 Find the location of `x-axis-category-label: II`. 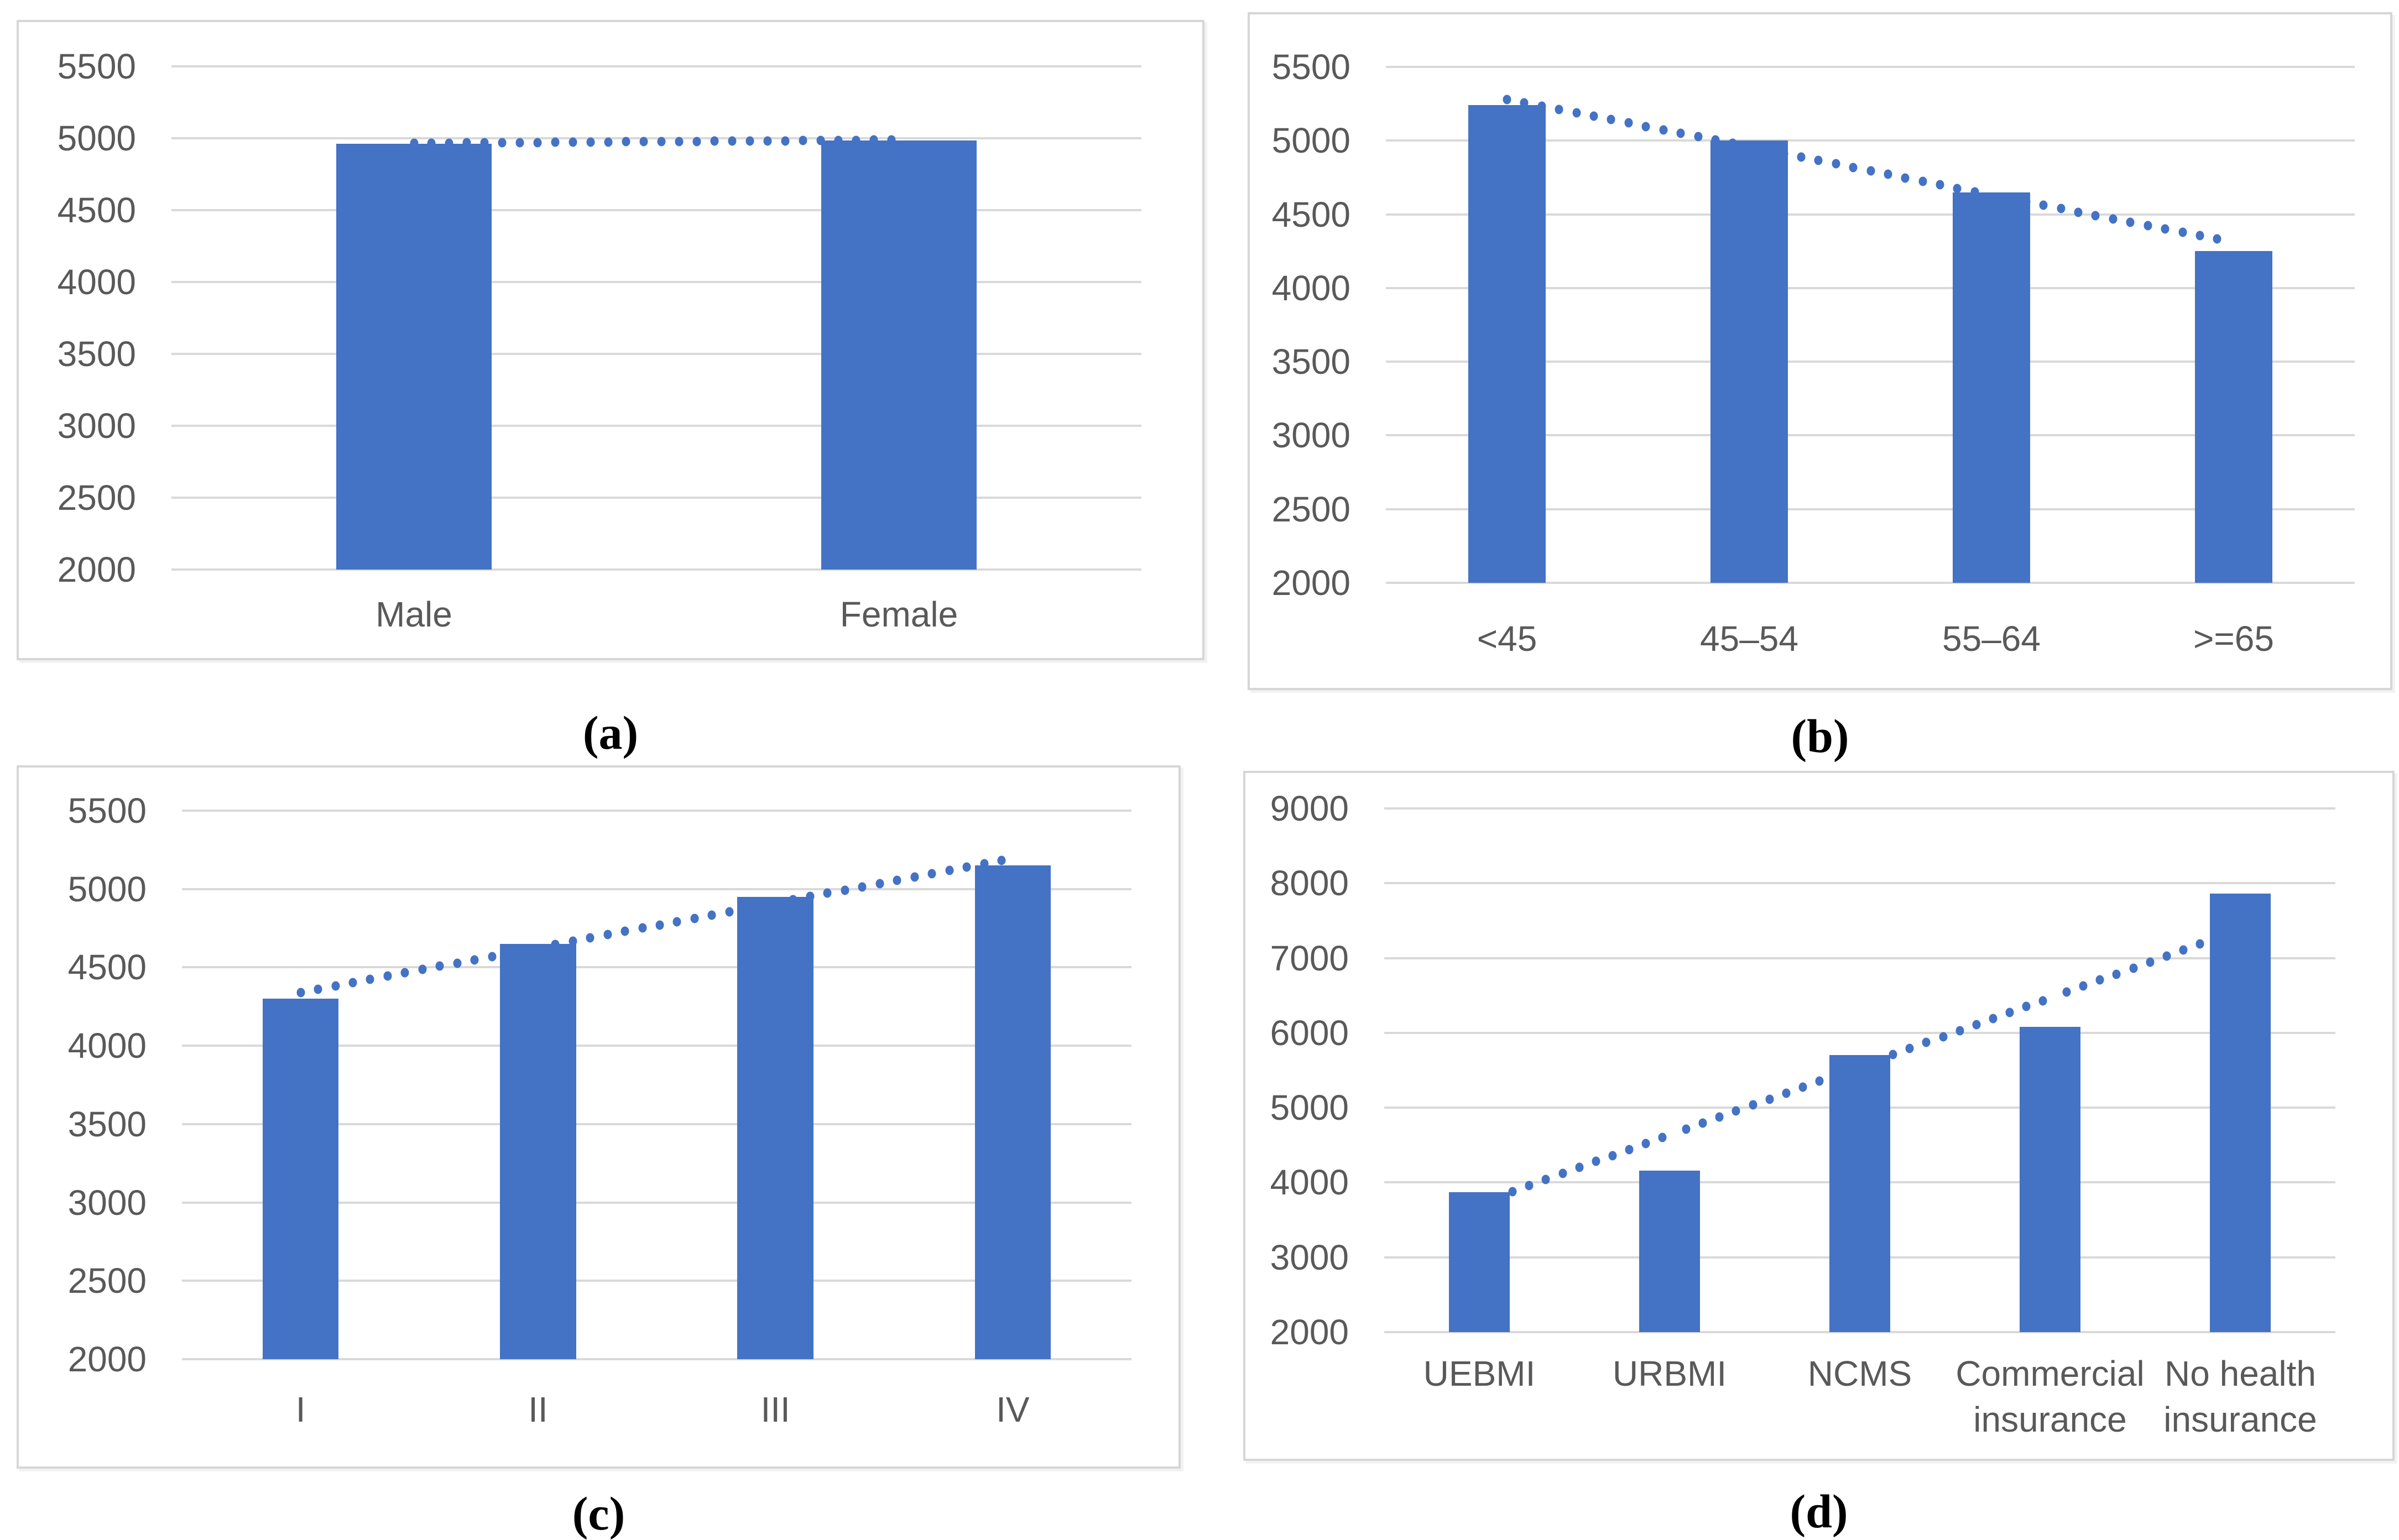

x-axis-category-label: II is located at coordinates (538, 1409).